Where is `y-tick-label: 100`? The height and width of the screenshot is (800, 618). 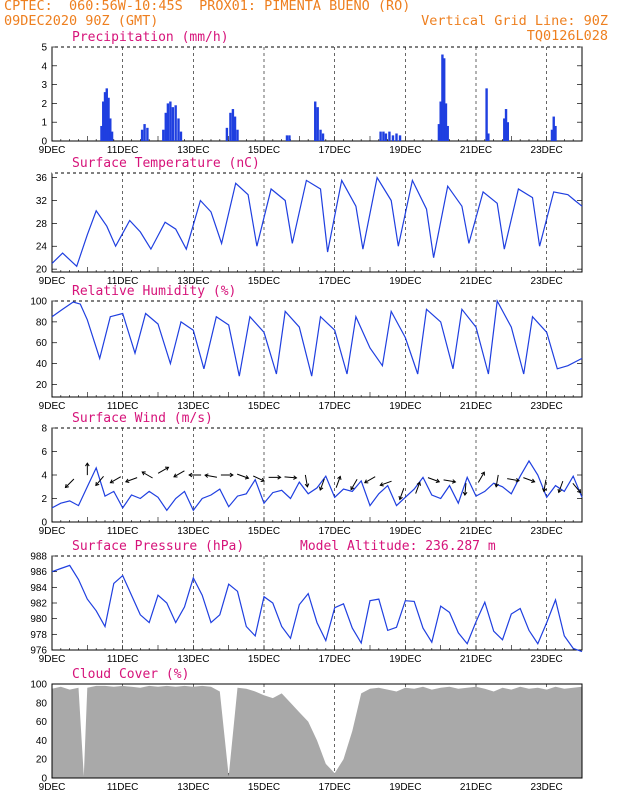 y-tick-label: 100 is located at coordinates (38, 685).